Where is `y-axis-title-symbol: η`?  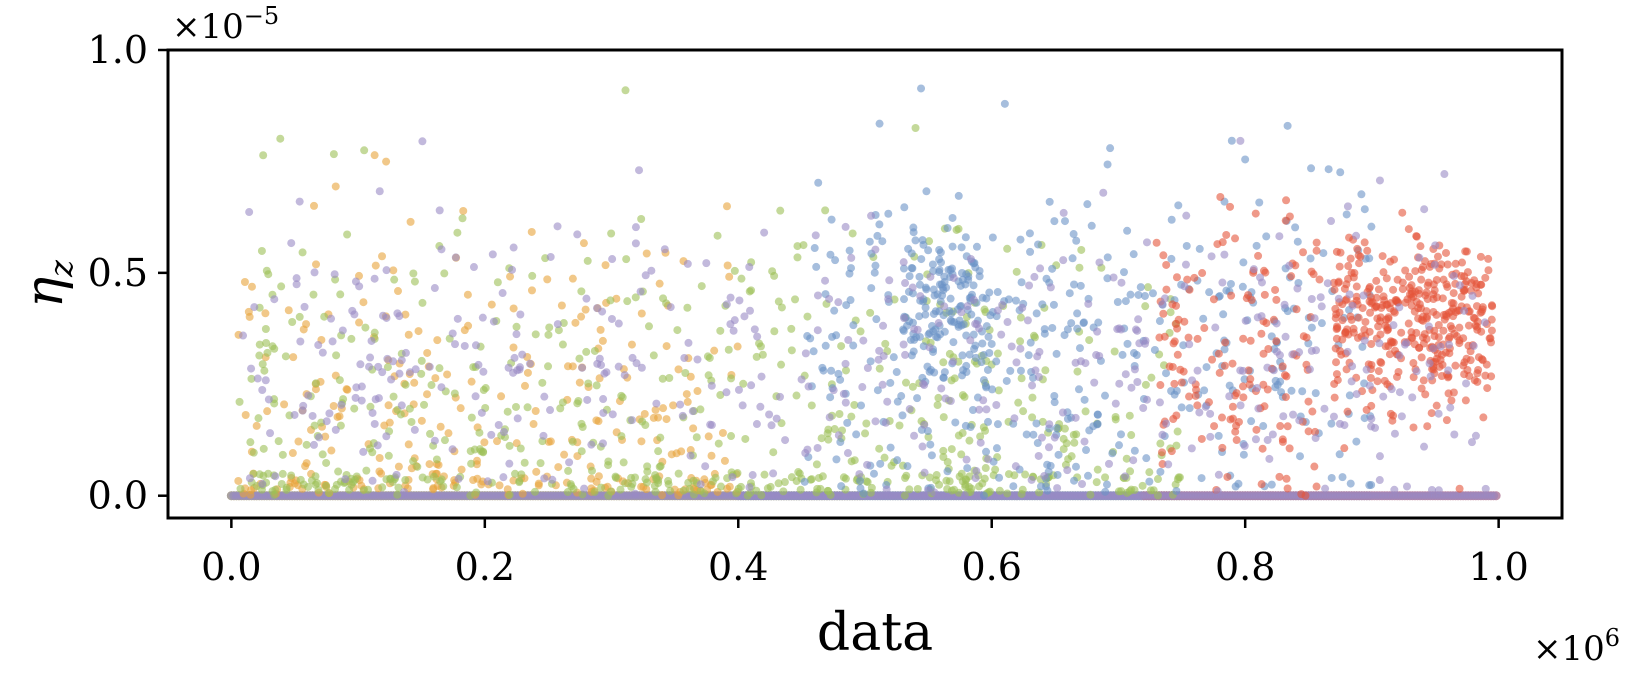
y-axis-title-symbol: η is located at coordinates (45, 292).